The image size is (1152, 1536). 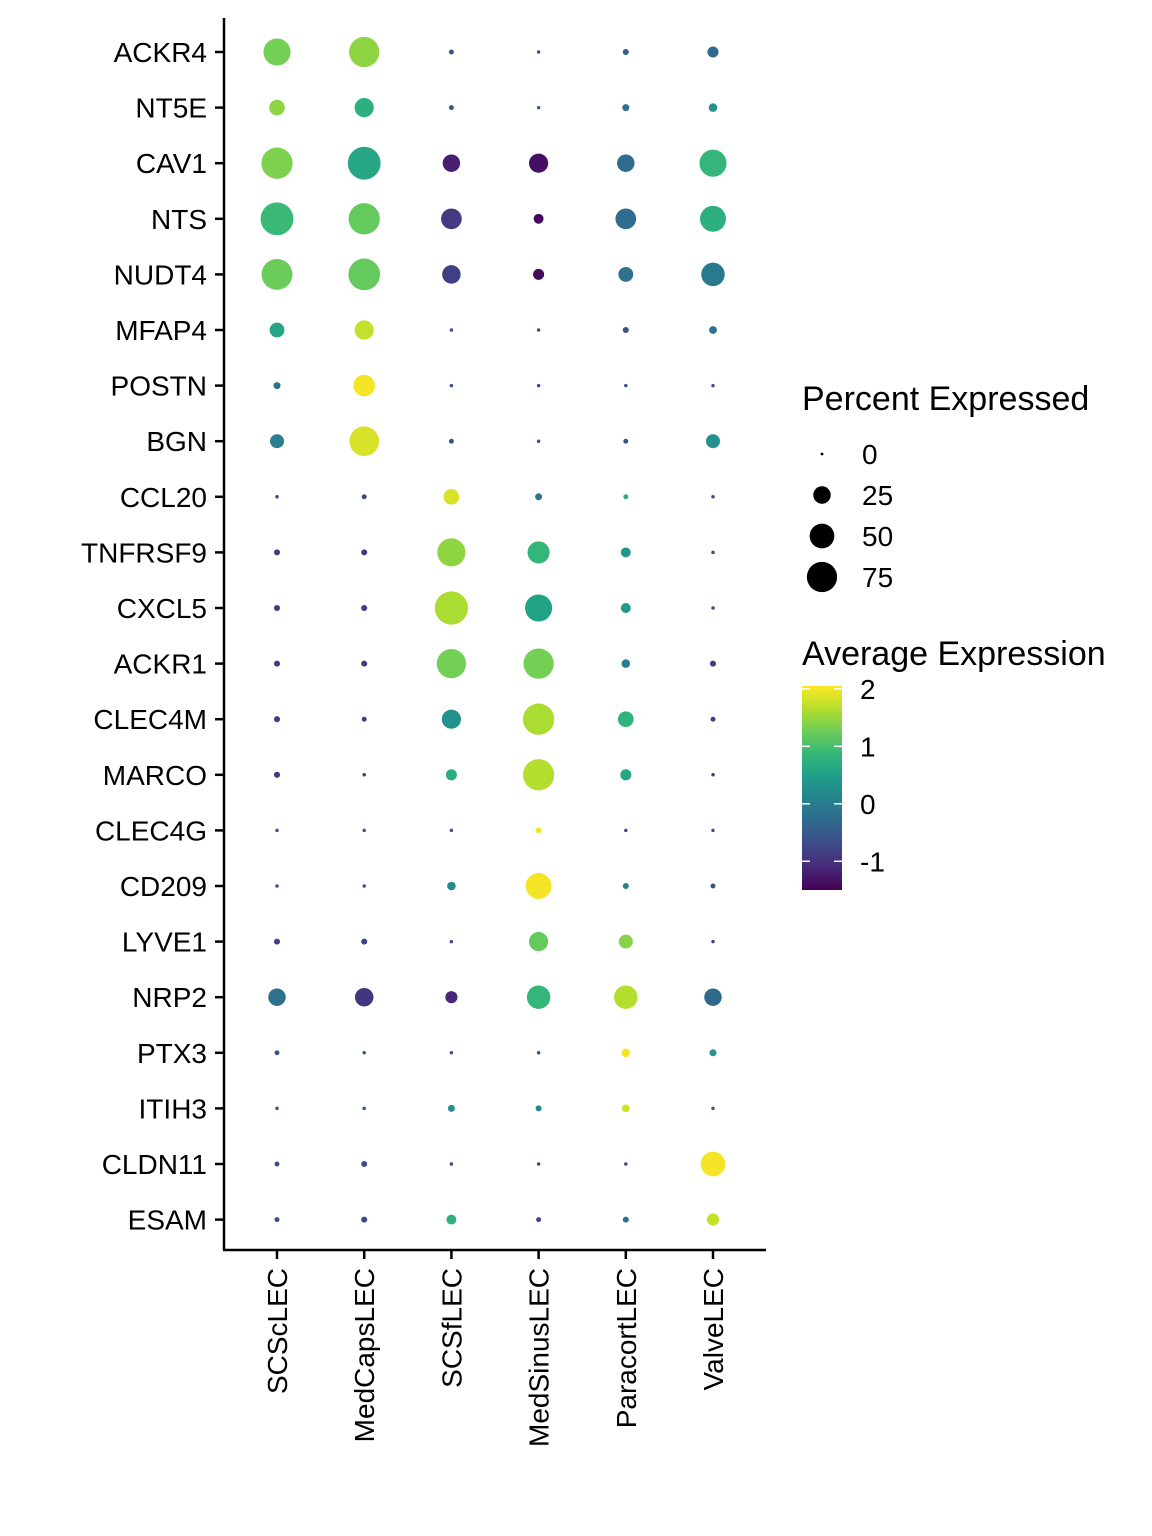 What do you see at coordinates (364, 108) in the screenshot?
I see `dot-nt5e-medcapslec` at bounding box center [364, 108].